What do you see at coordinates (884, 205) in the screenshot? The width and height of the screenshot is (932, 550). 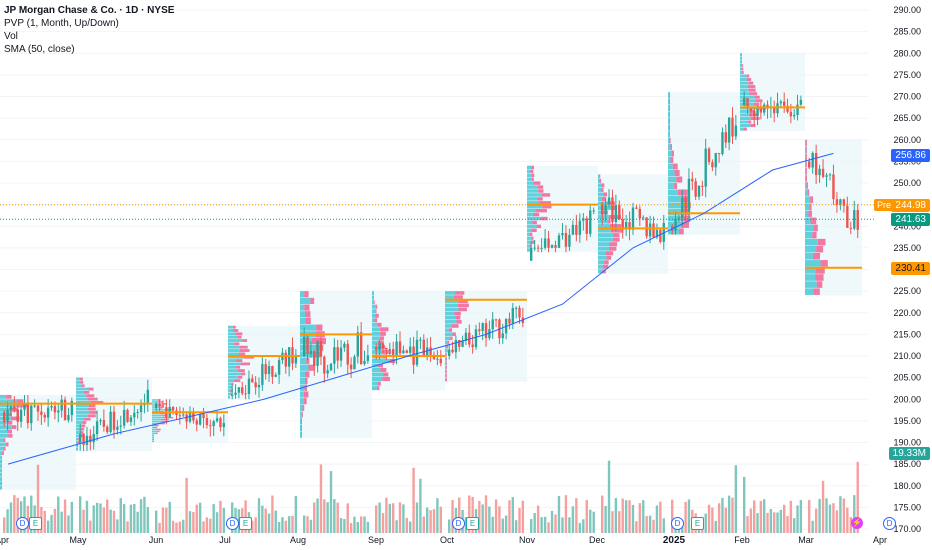 I see `pre-market-tag: Pre` at bounding box center [884, 205].